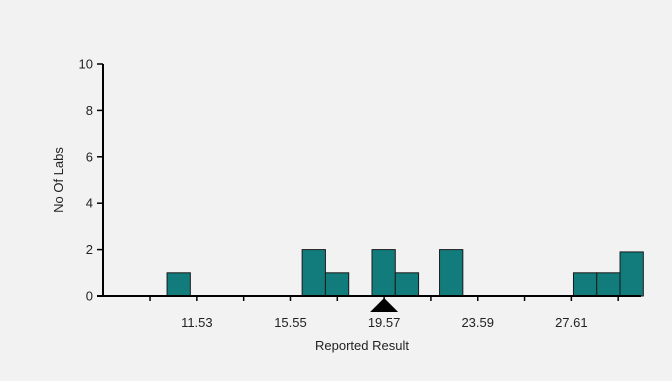  Describe the element at coordinates (384, 322) in the screenshot. I see `x-tick-label: 19.57` at that location.